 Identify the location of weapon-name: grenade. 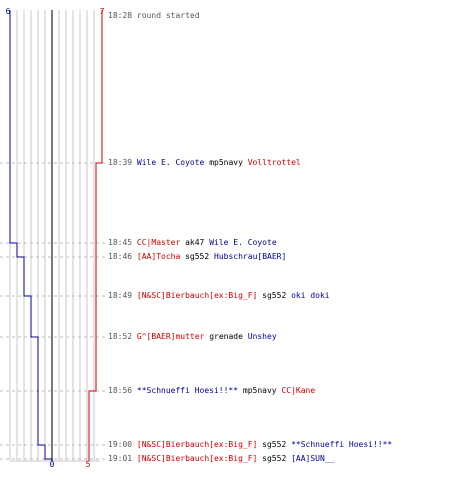
(226, 336).